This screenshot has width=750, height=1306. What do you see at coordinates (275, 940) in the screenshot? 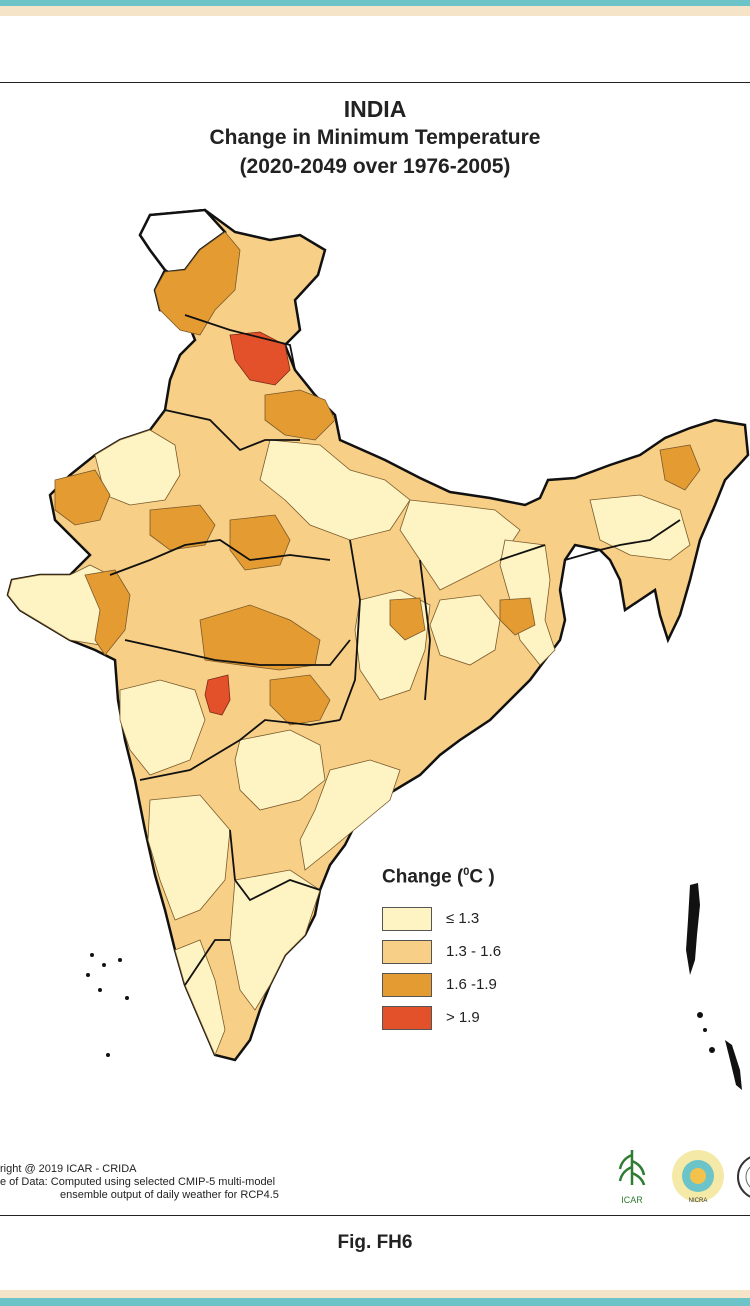
I see `tamil-nadu` at bounding box center [275, 940].